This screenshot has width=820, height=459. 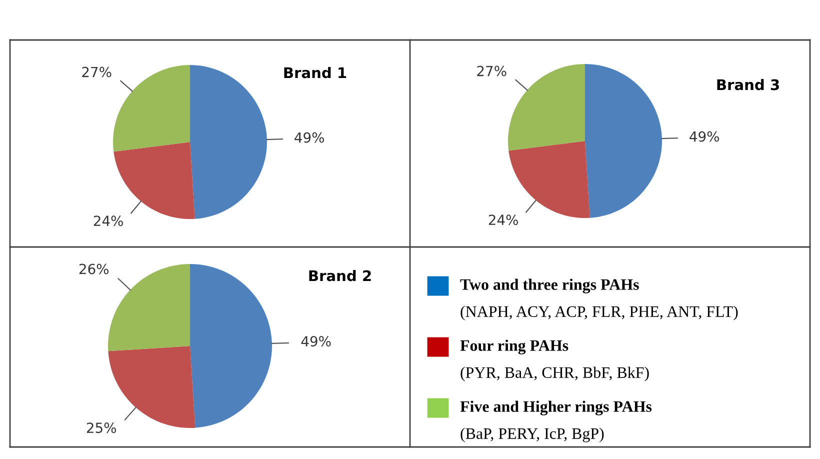 I want to click on chart-title: Brand 1, so click(x=315, y=72).